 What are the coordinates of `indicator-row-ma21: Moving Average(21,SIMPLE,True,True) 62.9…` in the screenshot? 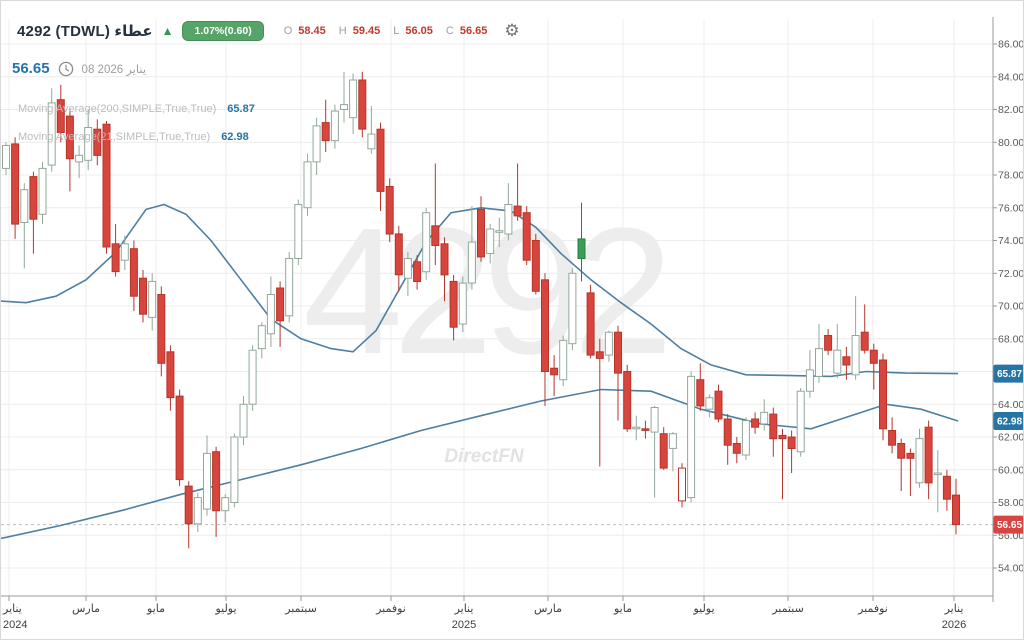 It's located at (133, 137).